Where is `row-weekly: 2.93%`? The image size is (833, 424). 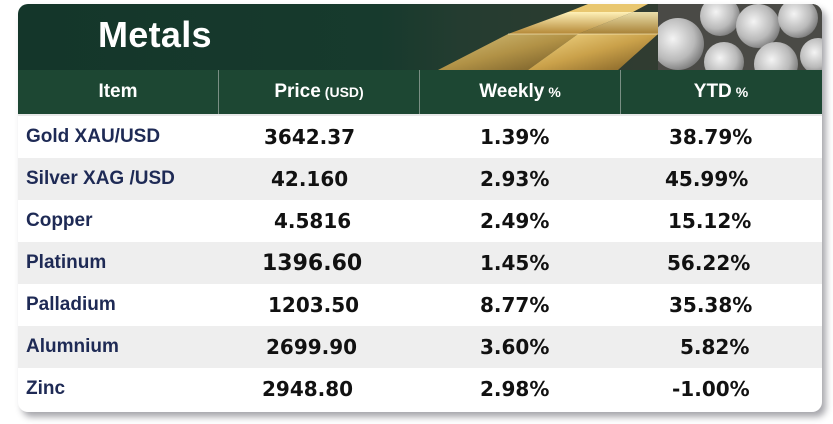 row-weekly: 2.93% is located at coordinates (515, 179).